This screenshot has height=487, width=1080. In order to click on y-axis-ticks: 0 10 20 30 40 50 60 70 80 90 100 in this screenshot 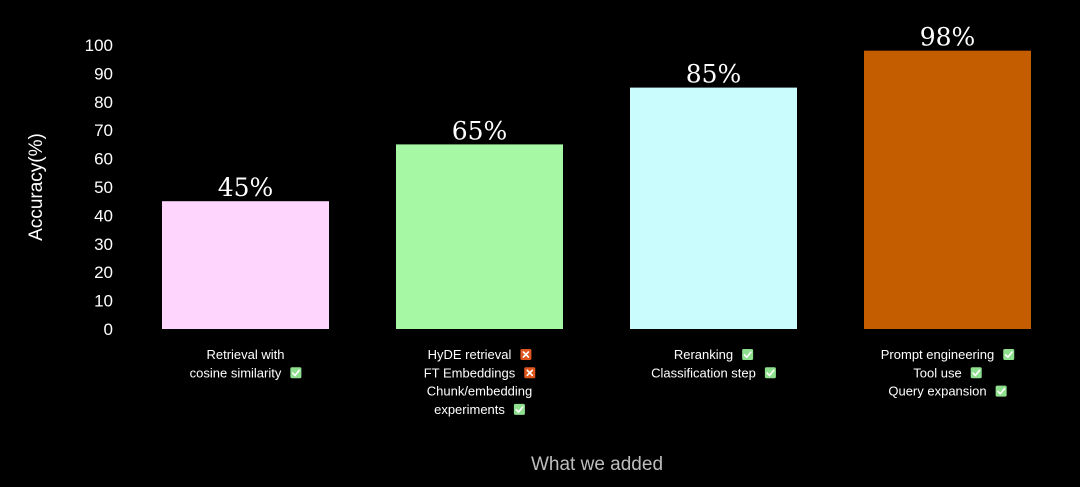, I will do `click(99, 187)`.